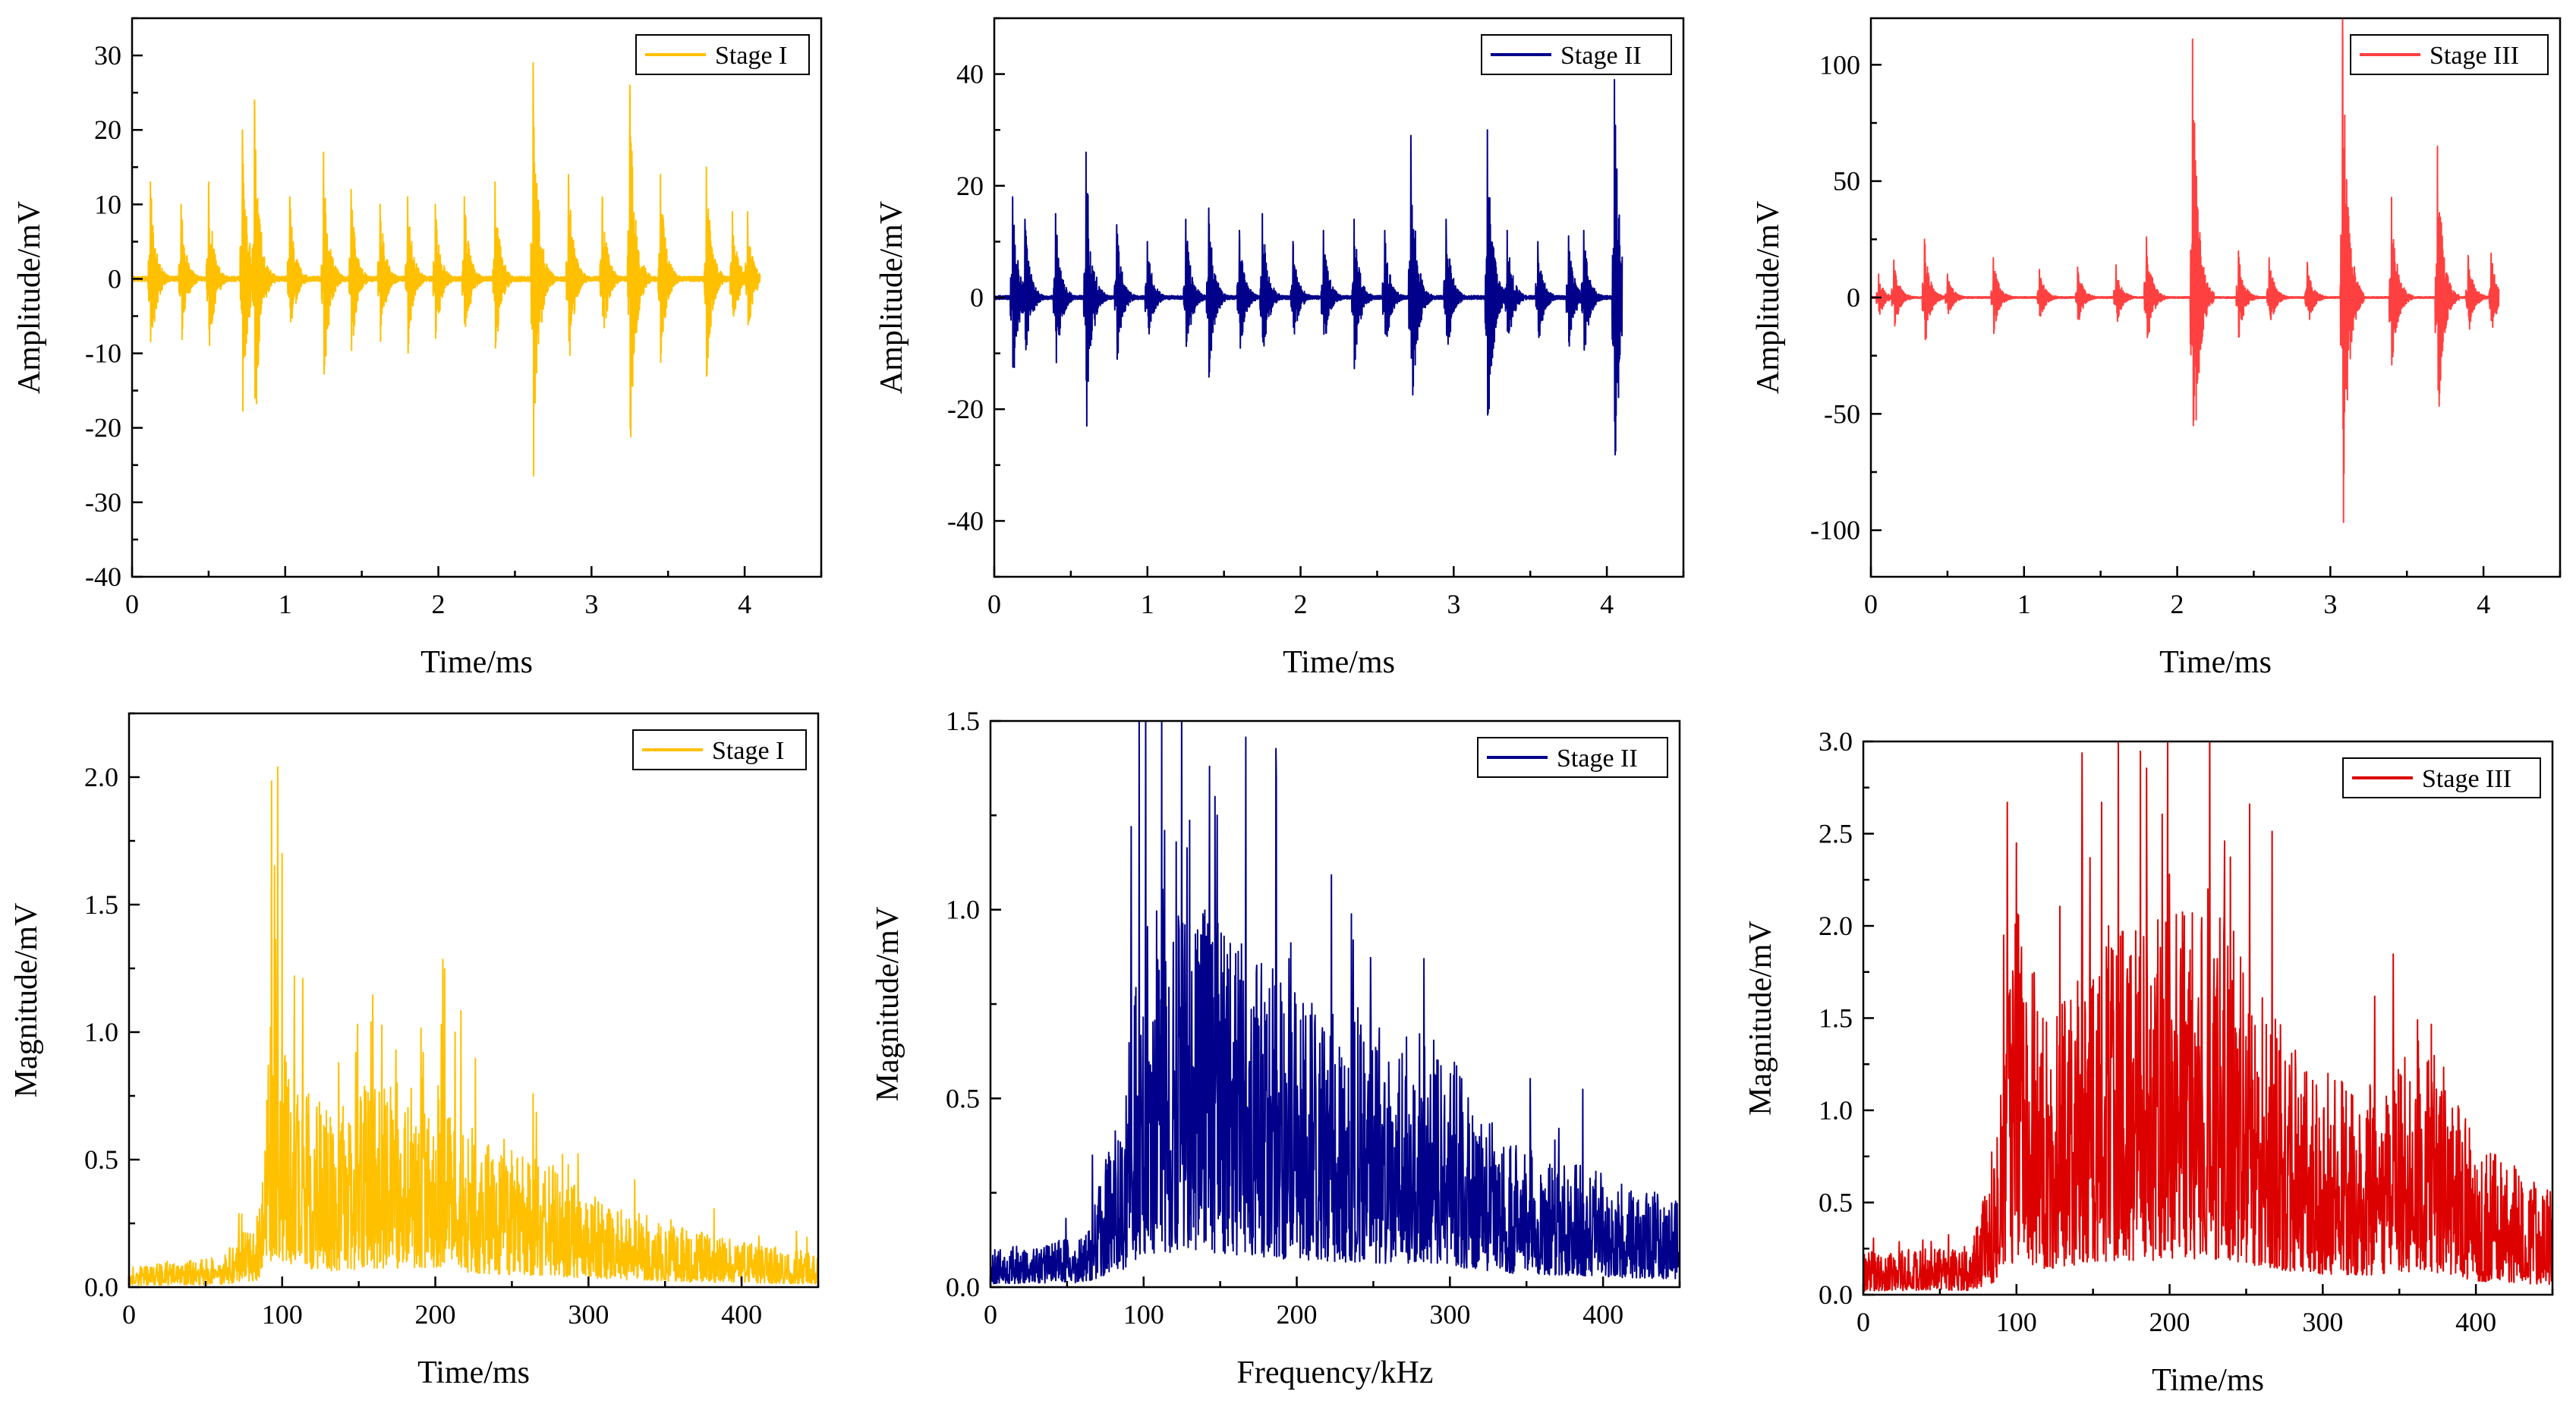 The width and height of the screenshot is (2576, 1404). Describe the element at coordinates (1836, 834) in the screenshot. I see `y-tick-label: 2.5` at that location.